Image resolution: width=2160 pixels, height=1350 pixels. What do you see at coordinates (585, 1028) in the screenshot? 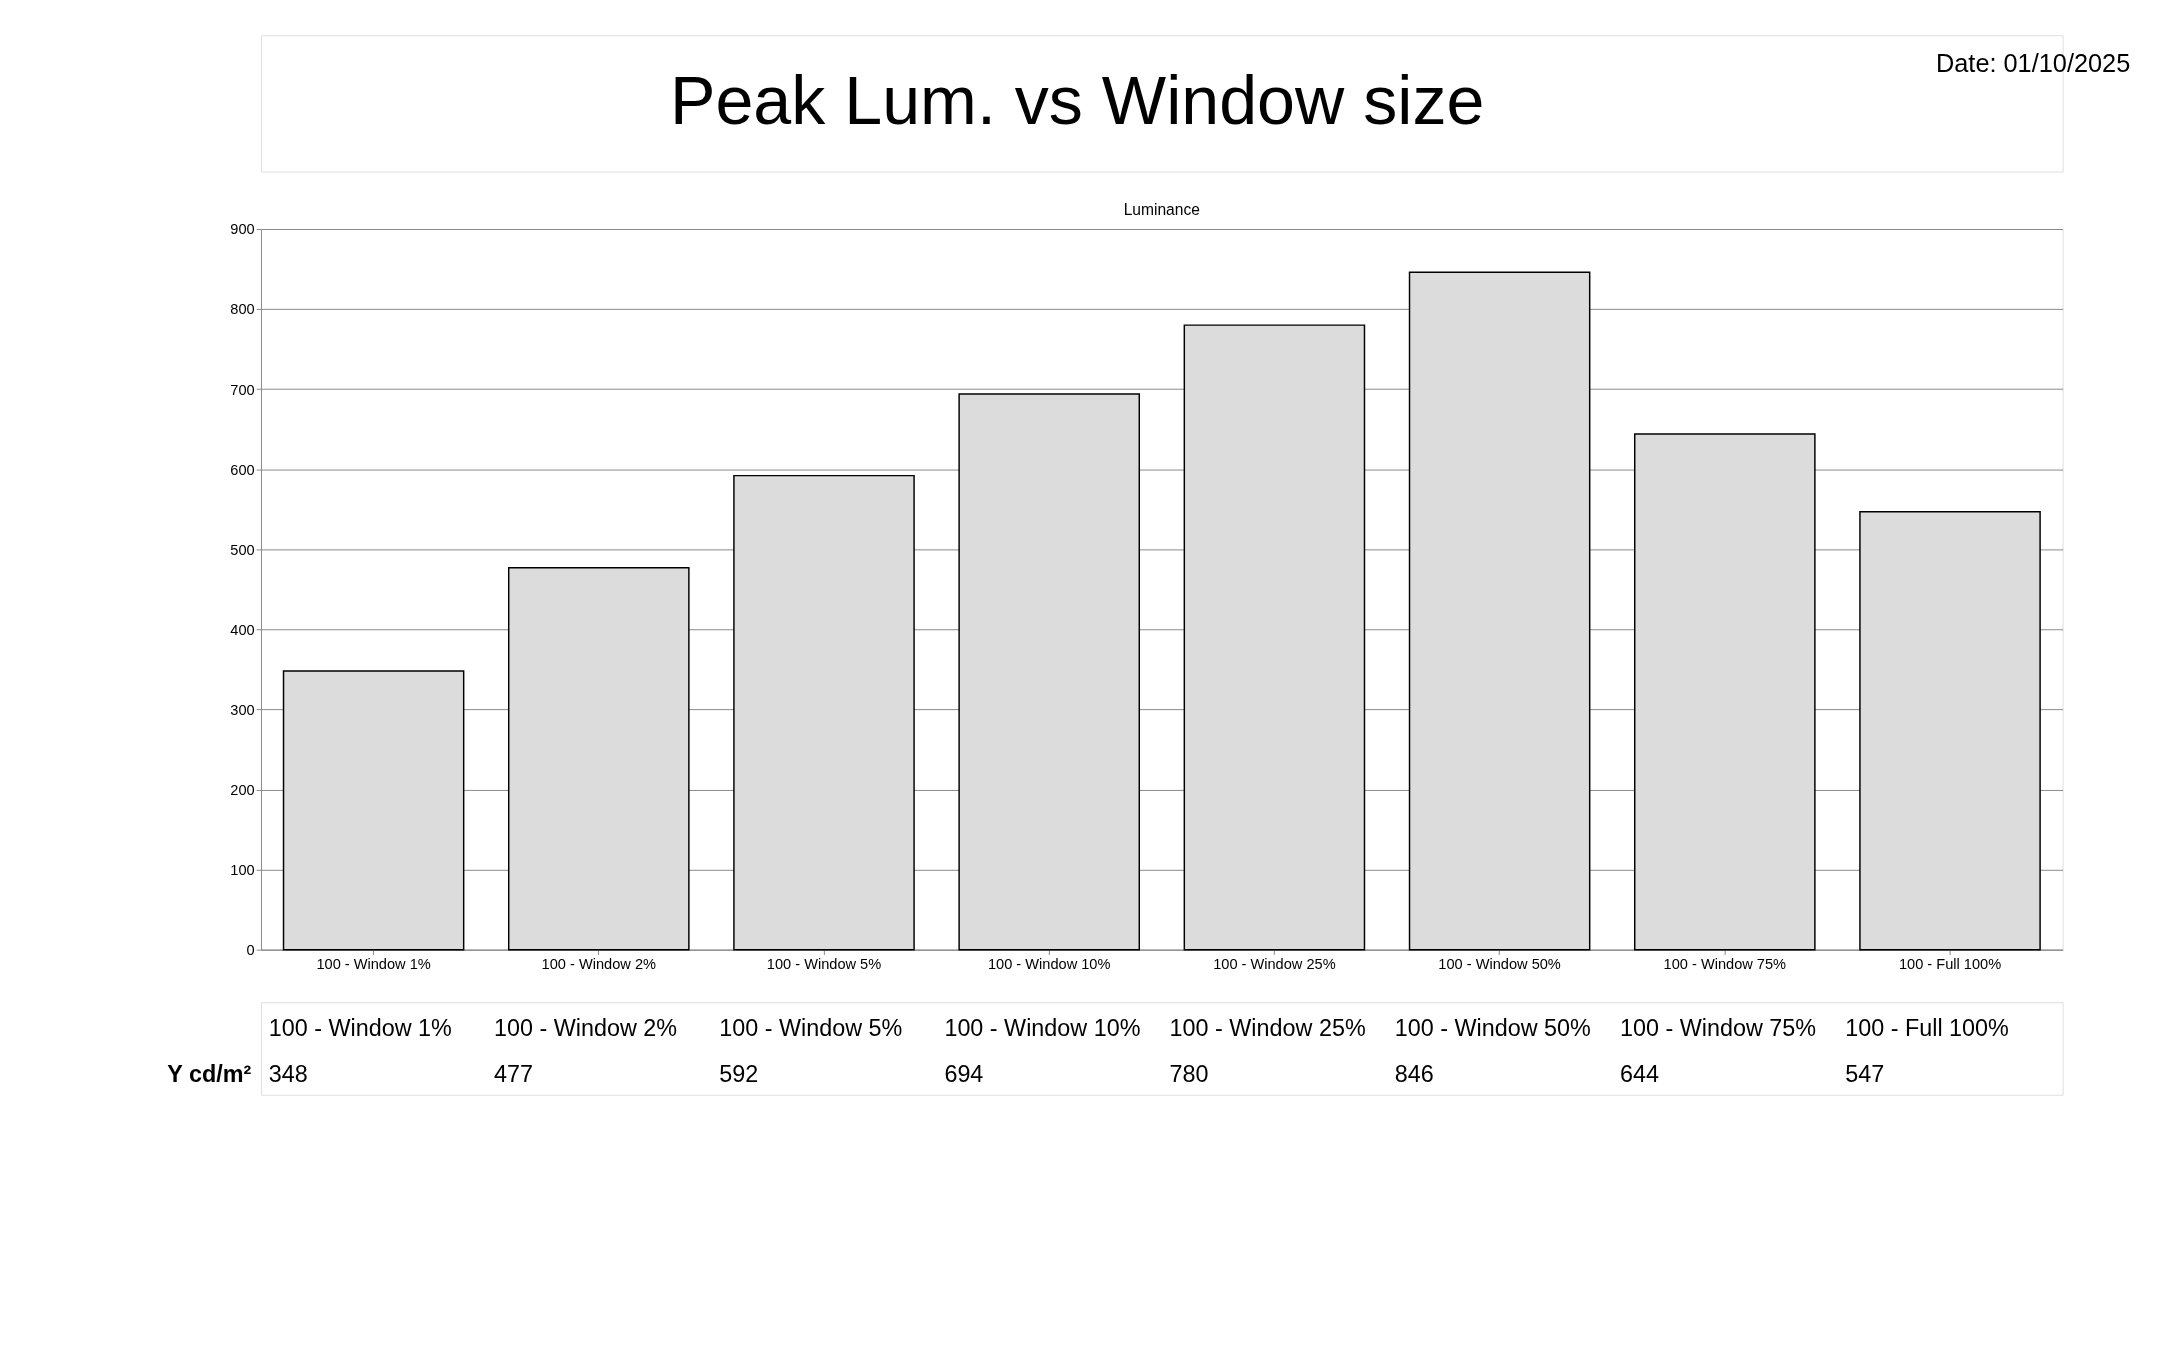
I see `category-label: 100 - Window 2%` at bounding box center [585, 1028].